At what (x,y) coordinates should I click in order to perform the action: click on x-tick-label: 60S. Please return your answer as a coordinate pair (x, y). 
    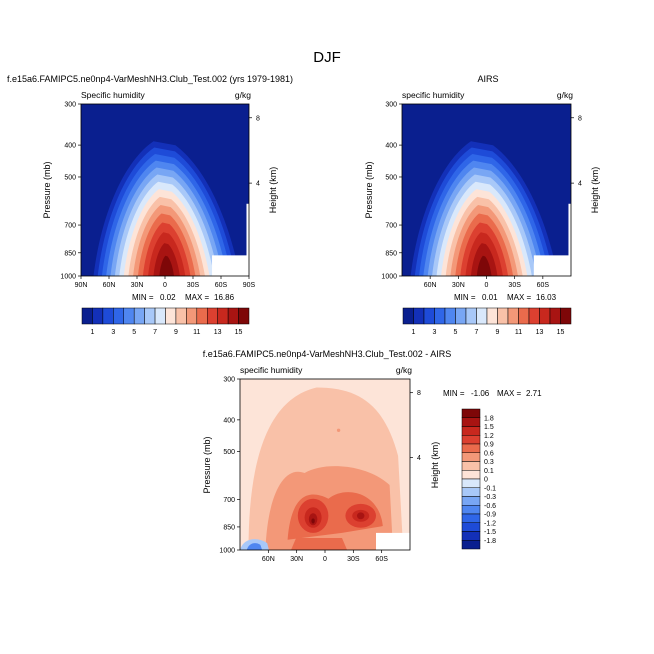
    Looking at the image, I should click on (543, 285).